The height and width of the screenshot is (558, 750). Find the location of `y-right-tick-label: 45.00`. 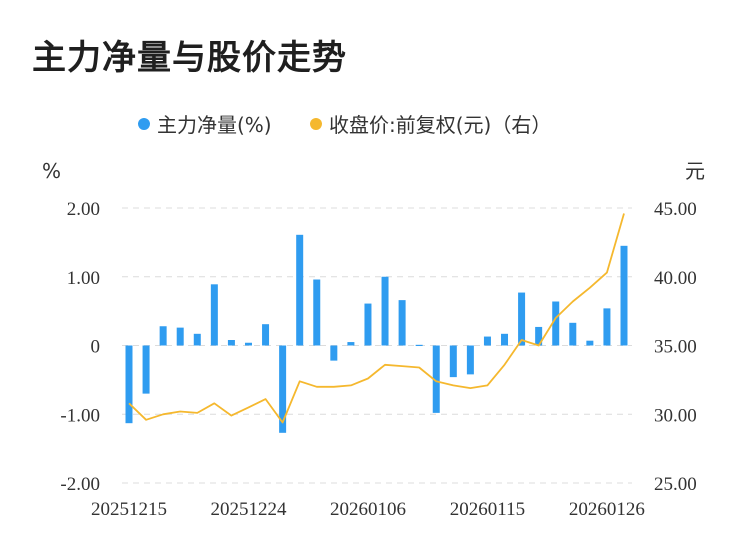

y-right-tick-label: 45.00 is located at coordinates (675, 209).